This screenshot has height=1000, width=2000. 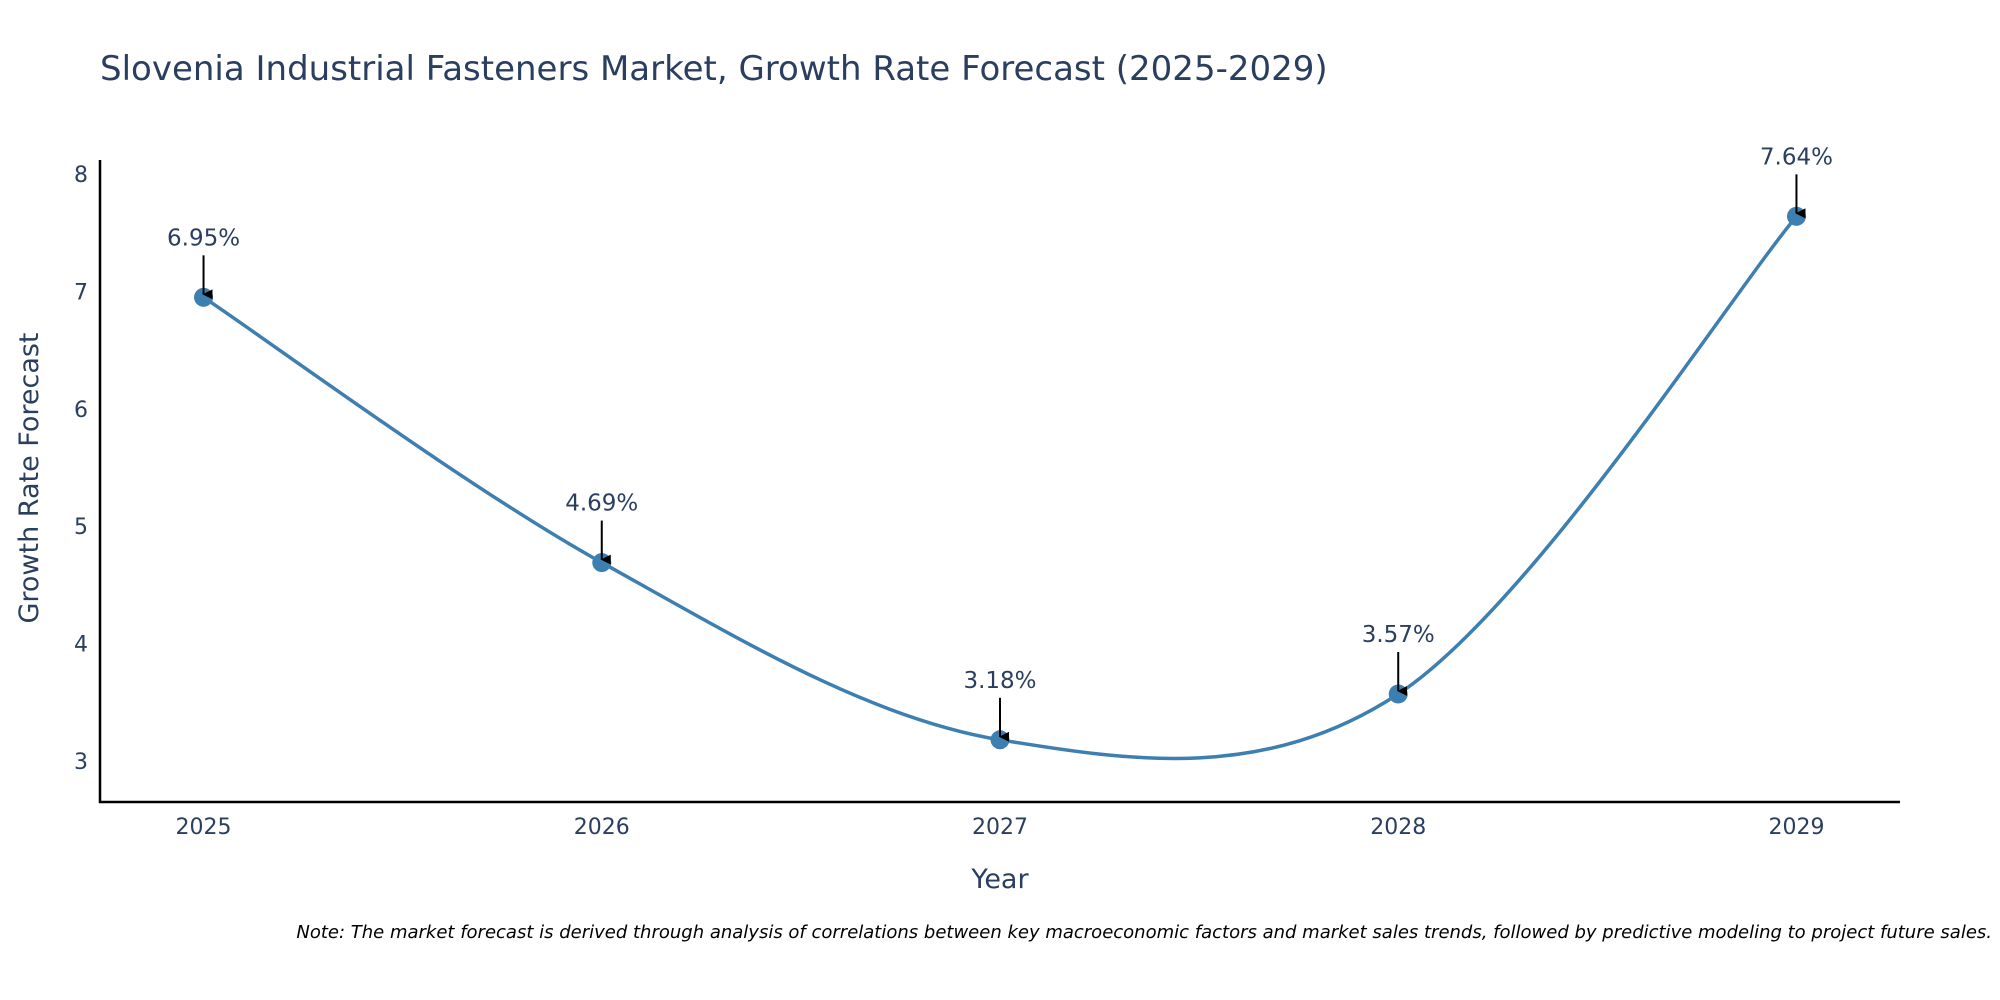 What do you see at coordinates (1000, 827) in the screenshot?
I see `x-tick-label: 2027` at bounding box center [1000, 827].